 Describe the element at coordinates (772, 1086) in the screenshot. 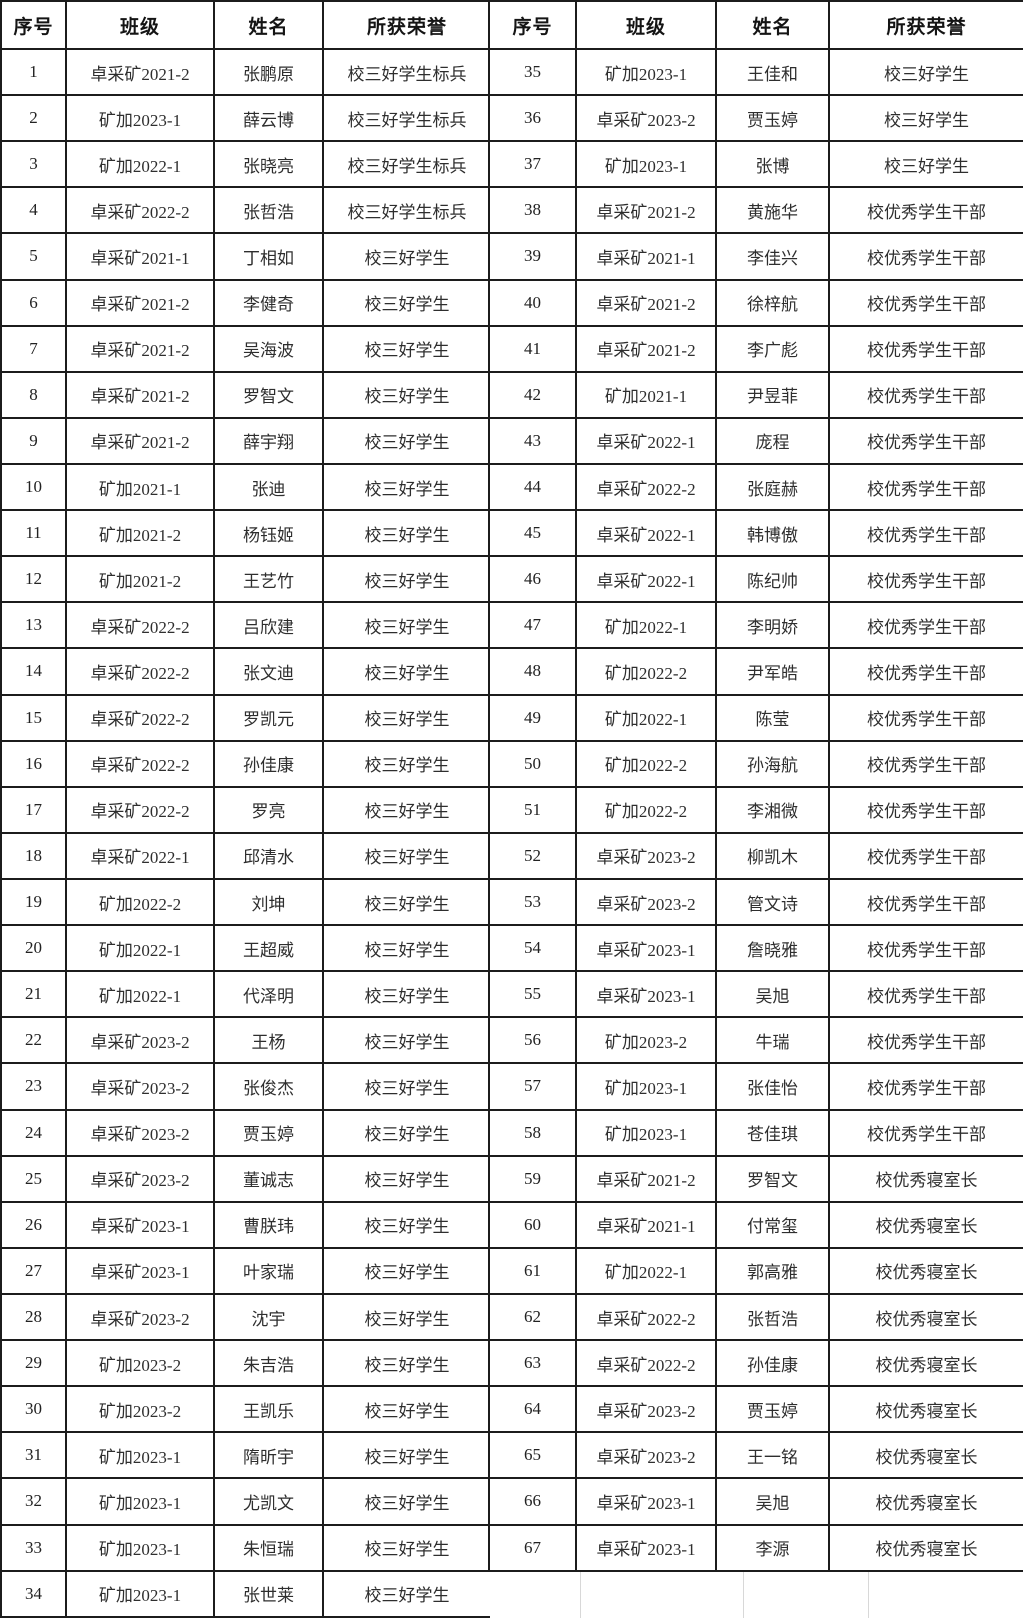

I see `cell-name: 张佳怡` at that location.